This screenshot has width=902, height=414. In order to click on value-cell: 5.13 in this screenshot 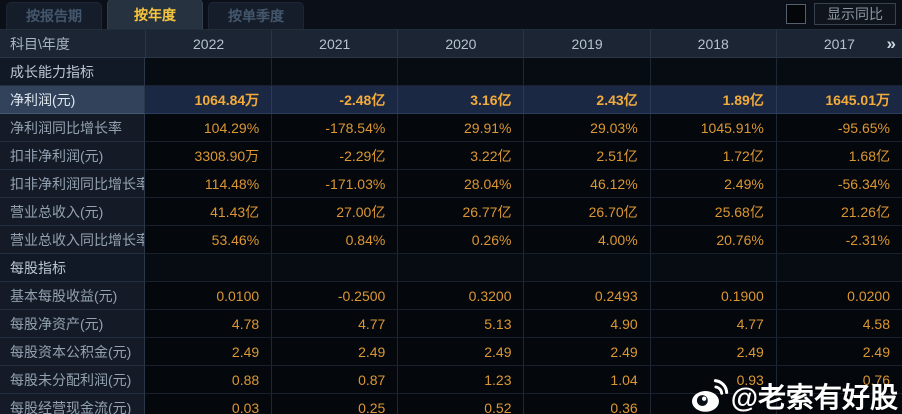, I will do `click(460, 324)`.